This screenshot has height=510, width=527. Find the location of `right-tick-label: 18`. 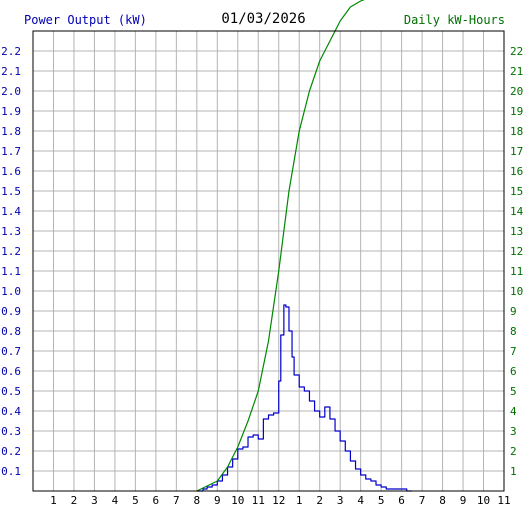

right-tick-label: 18 is located at coordinates (516, 131).